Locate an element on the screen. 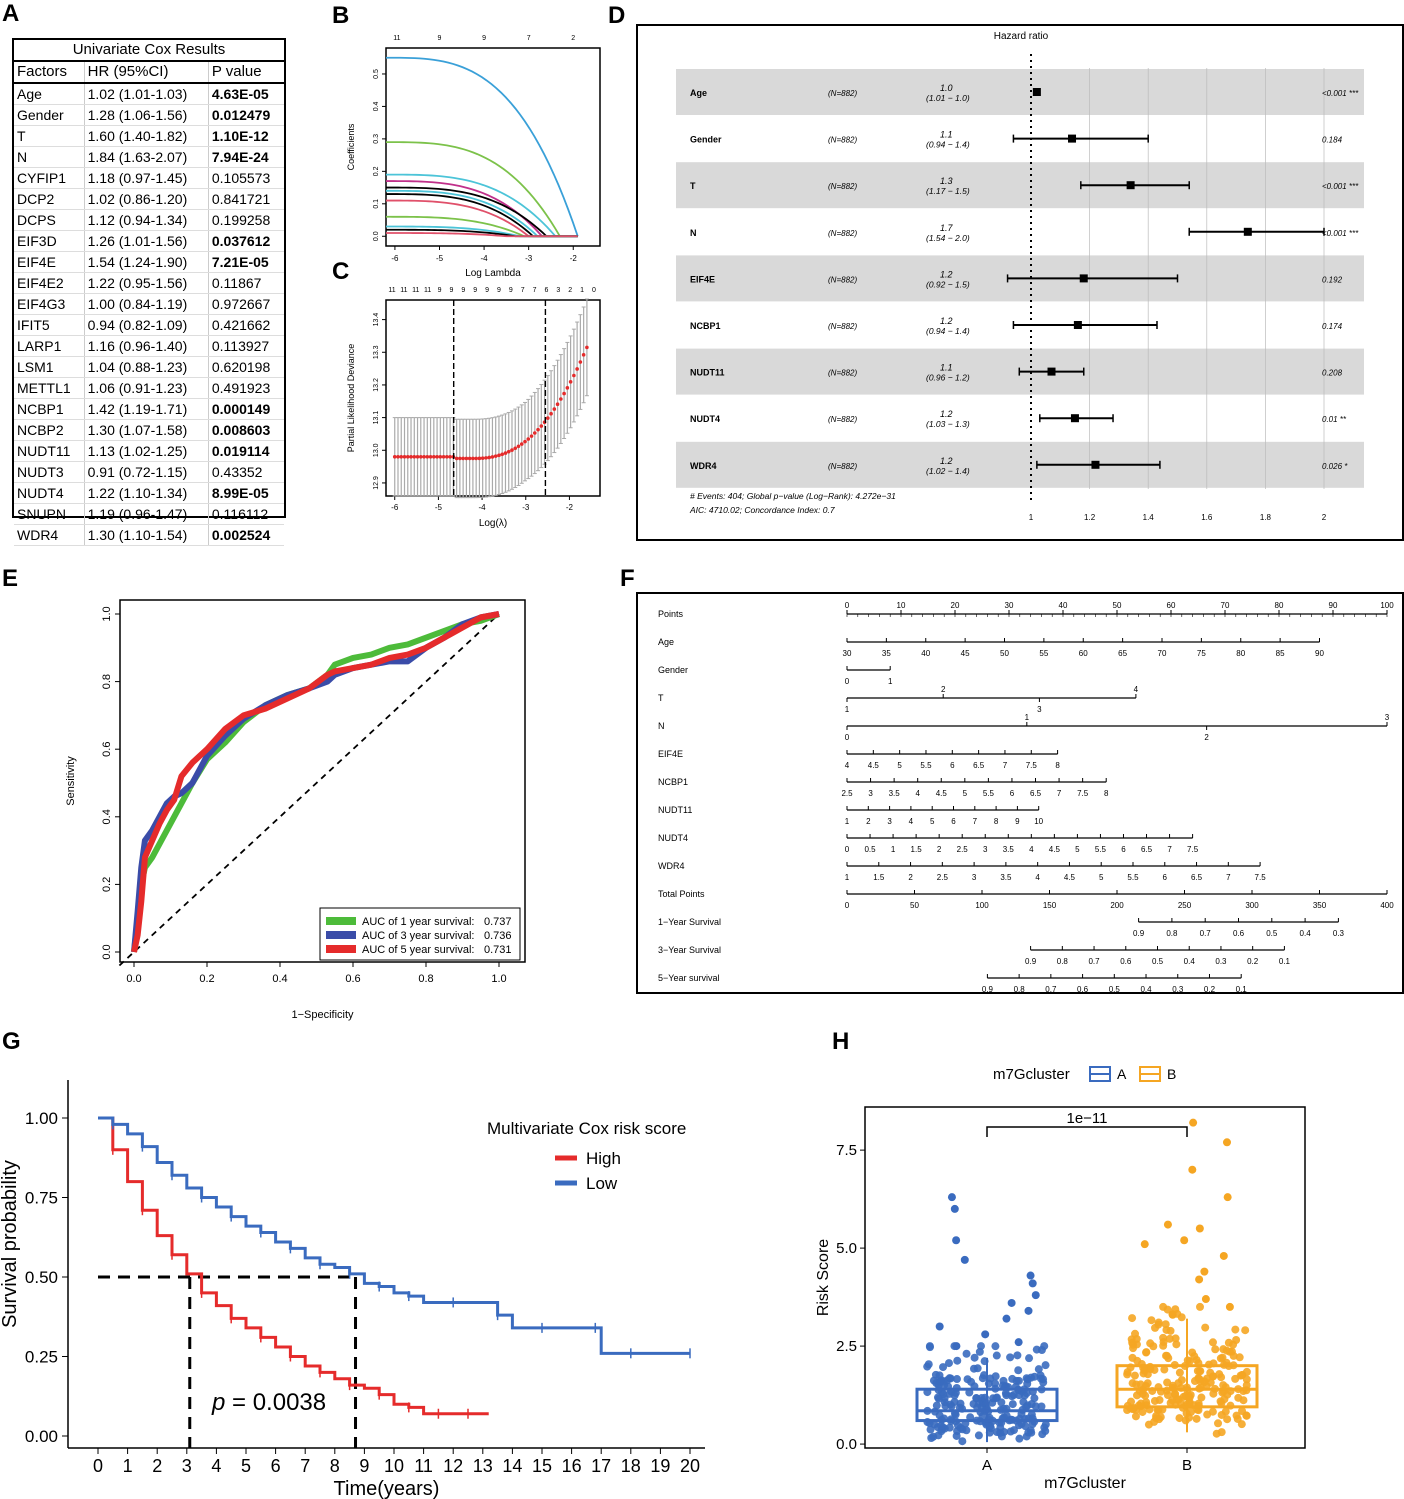 This screenshot has height=1499, width=1404. nomogram-tick-label: 0.7 is located at coordinates (1051, 989).